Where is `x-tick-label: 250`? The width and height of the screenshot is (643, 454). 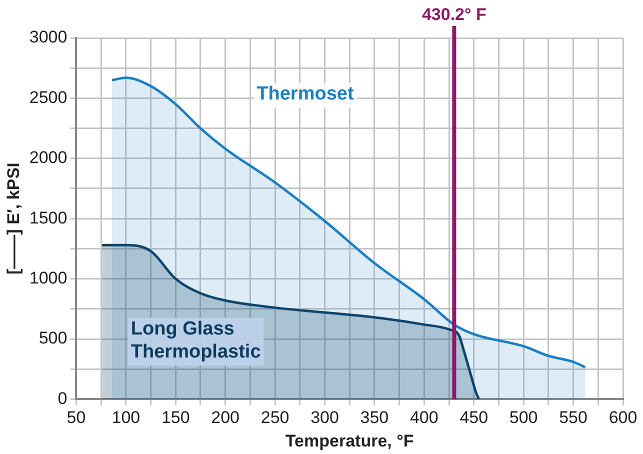 x-tick-label: 250 is located at coordinates (275, 418).